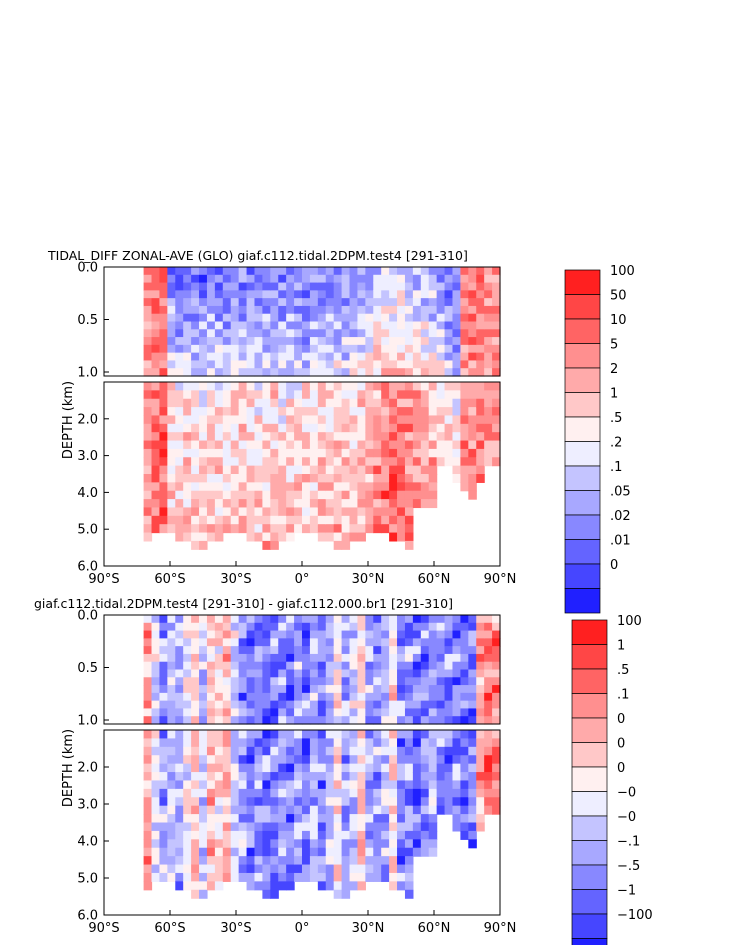 Image resolution: width=733 pixels, height=945 pixels. What do you see at coordinates (434, 928) in the screenshot?
I see `x-tick-label: 60°N` at bounding box center [434, 928].